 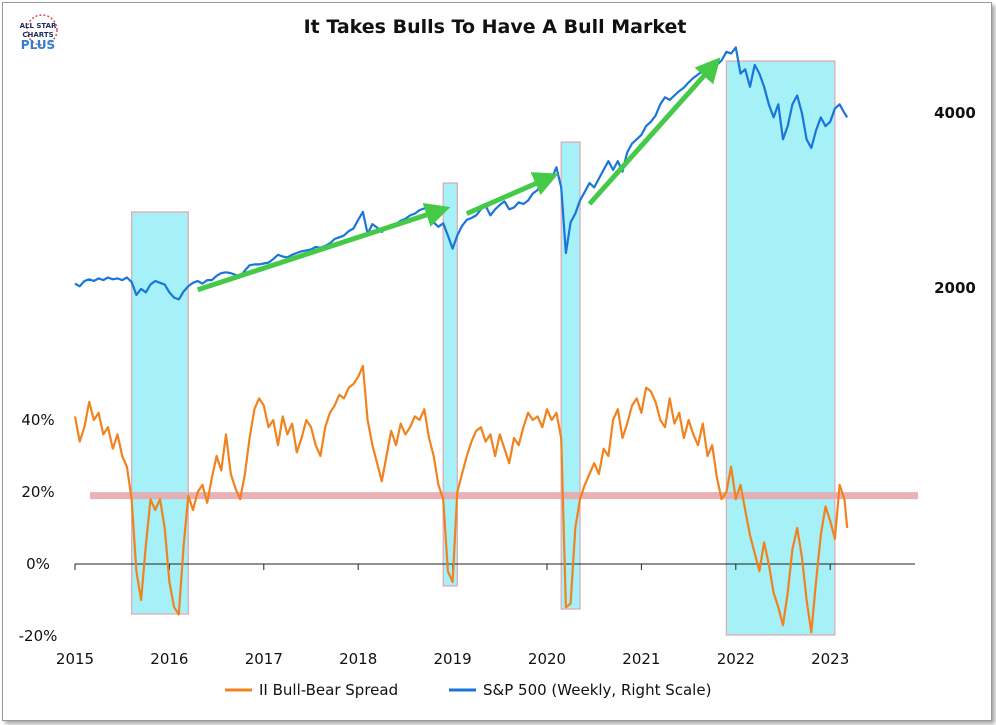 I want to click on chart-title: It Takes Bulls To Have A Bull Market, so click(x=495, y=27).